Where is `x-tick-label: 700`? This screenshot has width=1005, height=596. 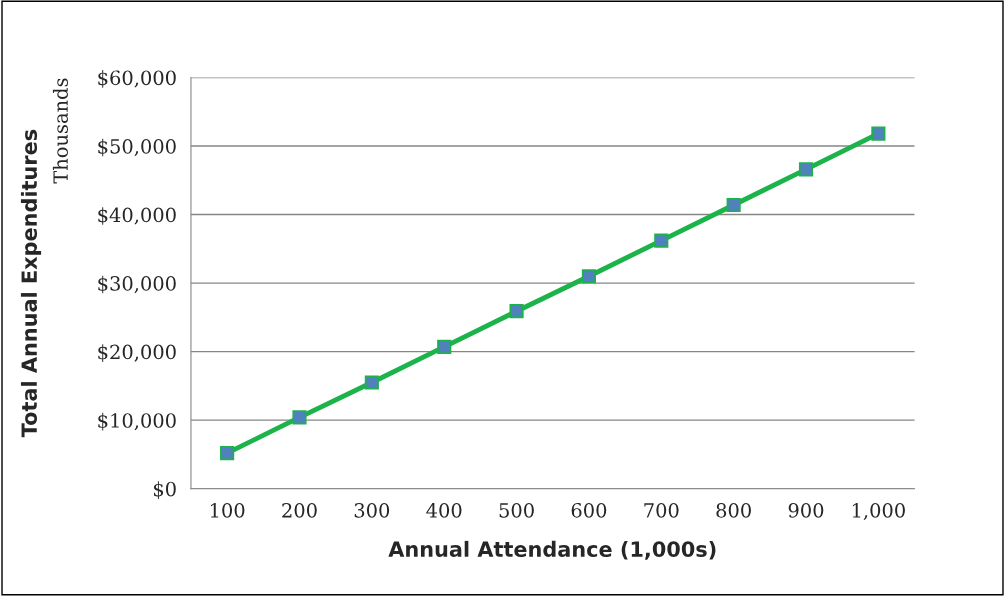 x-tick-label: 700 is located at coordinates (661, 510).